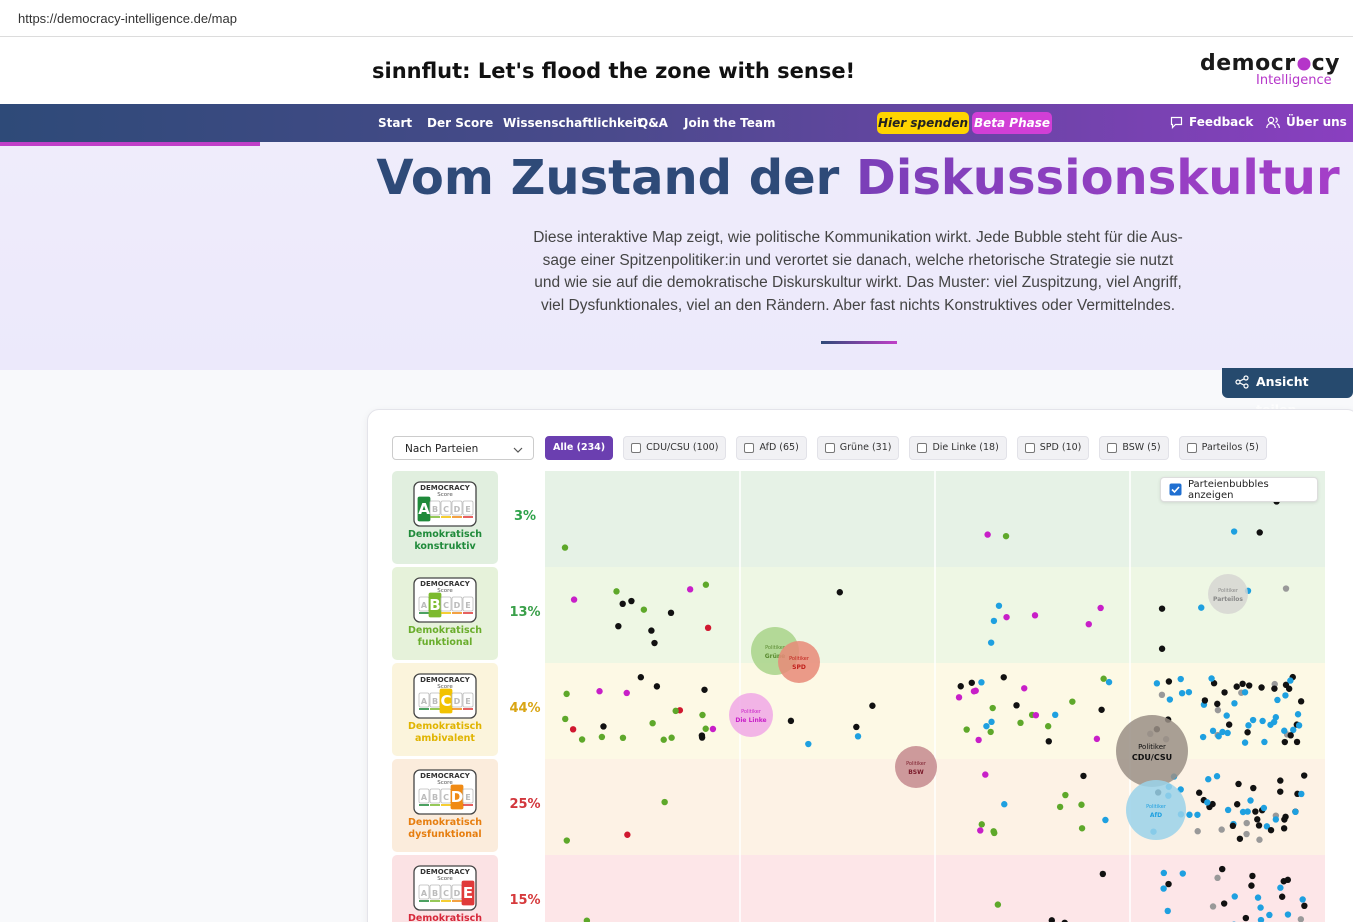 The image size is (1353, 922). What do you see at coordinates (1287, 392) in the screenshot?
I see `share-button: Ansicht teilen` at bounding box center [1287, 392].